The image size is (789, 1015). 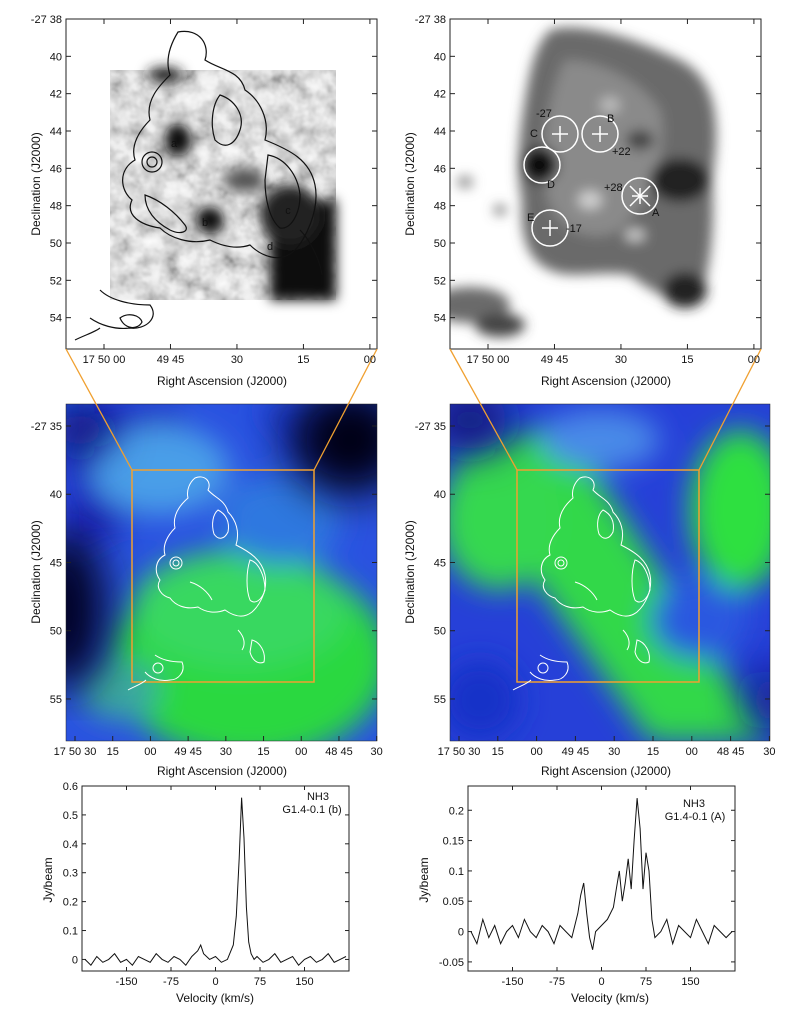 I want to click on spec-y-tick-label: 0.2, so click(x=456, y=811).